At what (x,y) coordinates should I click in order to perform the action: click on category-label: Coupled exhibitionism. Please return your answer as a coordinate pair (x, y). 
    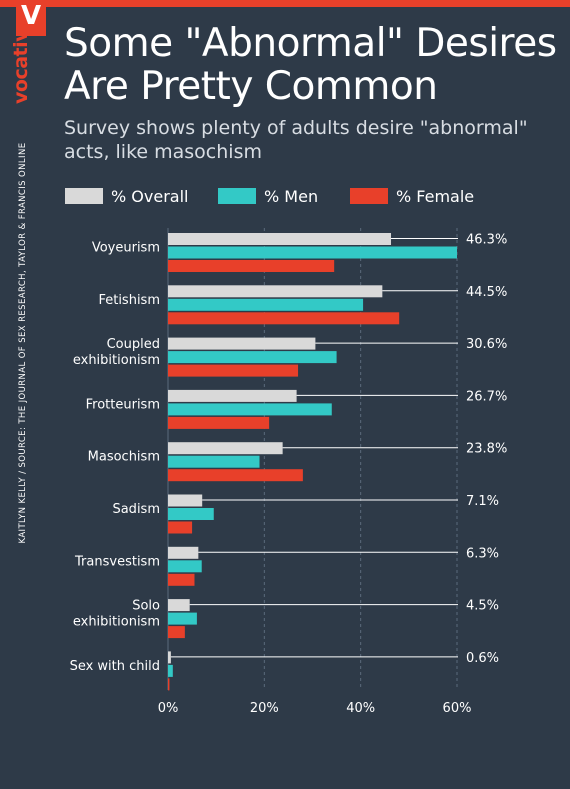
    Looking at the image, I should click on (116, 352).